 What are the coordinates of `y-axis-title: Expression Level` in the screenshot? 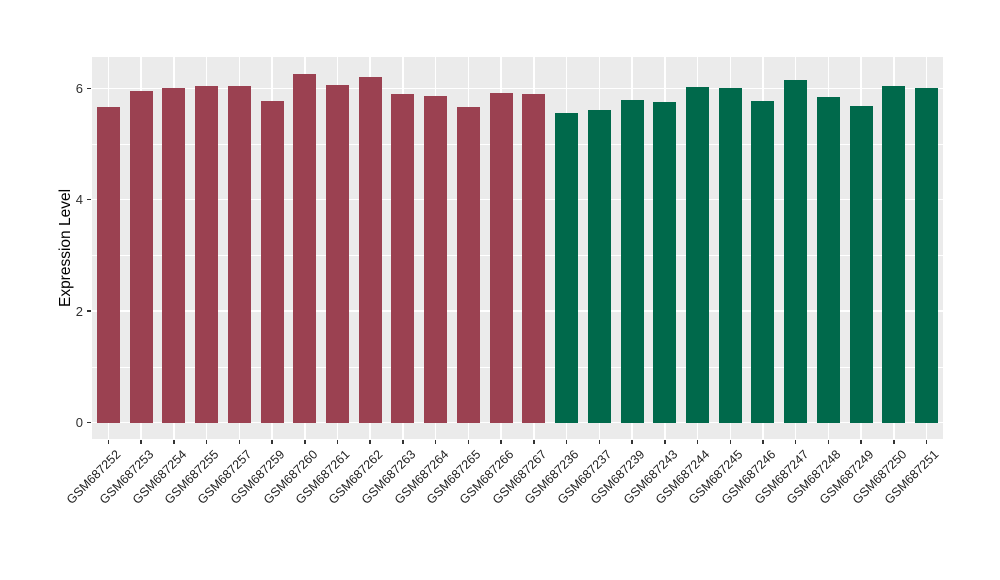 It's located at (65, 248).